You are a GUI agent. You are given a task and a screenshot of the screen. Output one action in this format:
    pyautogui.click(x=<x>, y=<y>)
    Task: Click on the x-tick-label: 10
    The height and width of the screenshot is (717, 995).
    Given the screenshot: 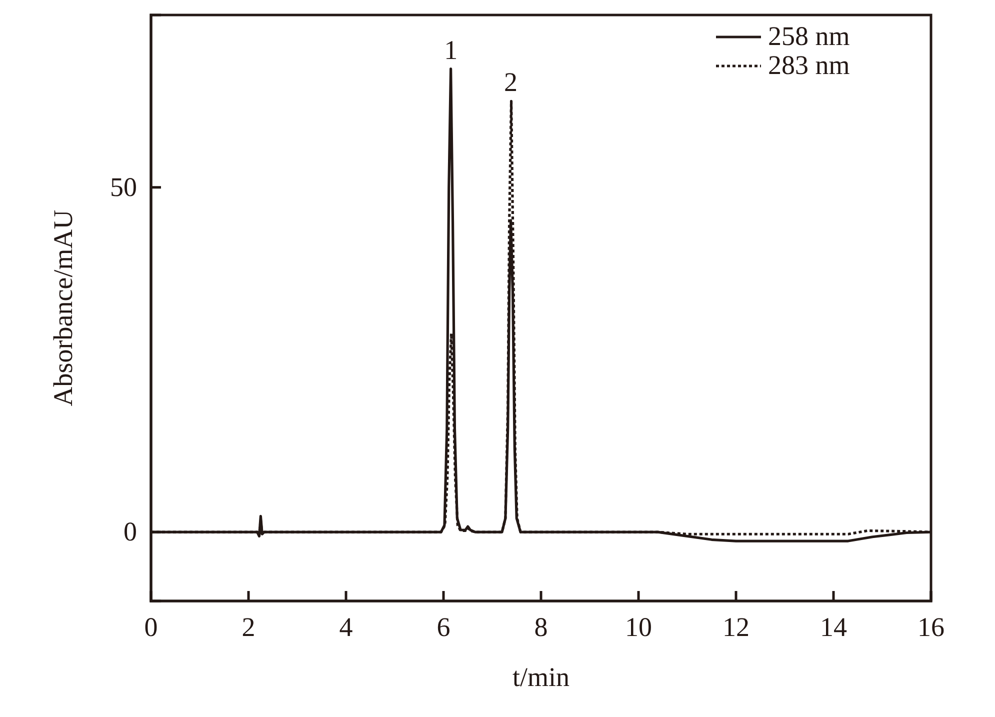 What is the action you would take?
    pyautogui.click(x=638, y=627)
    